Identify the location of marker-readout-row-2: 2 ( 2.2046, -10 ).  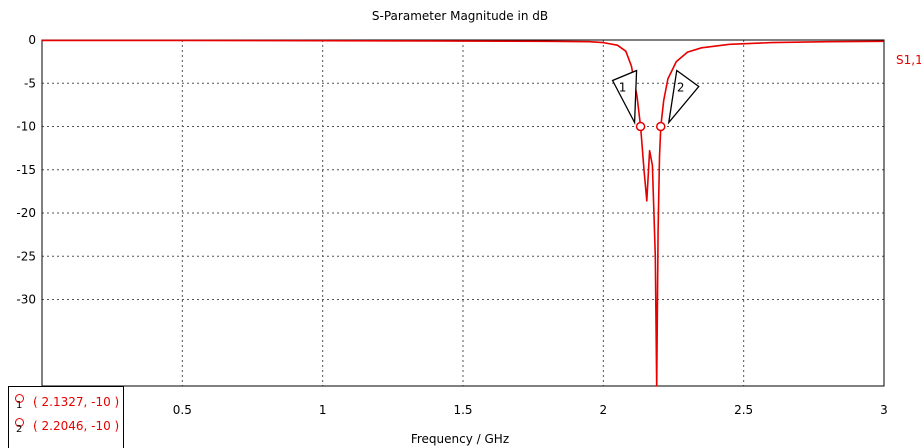
(66, 426).